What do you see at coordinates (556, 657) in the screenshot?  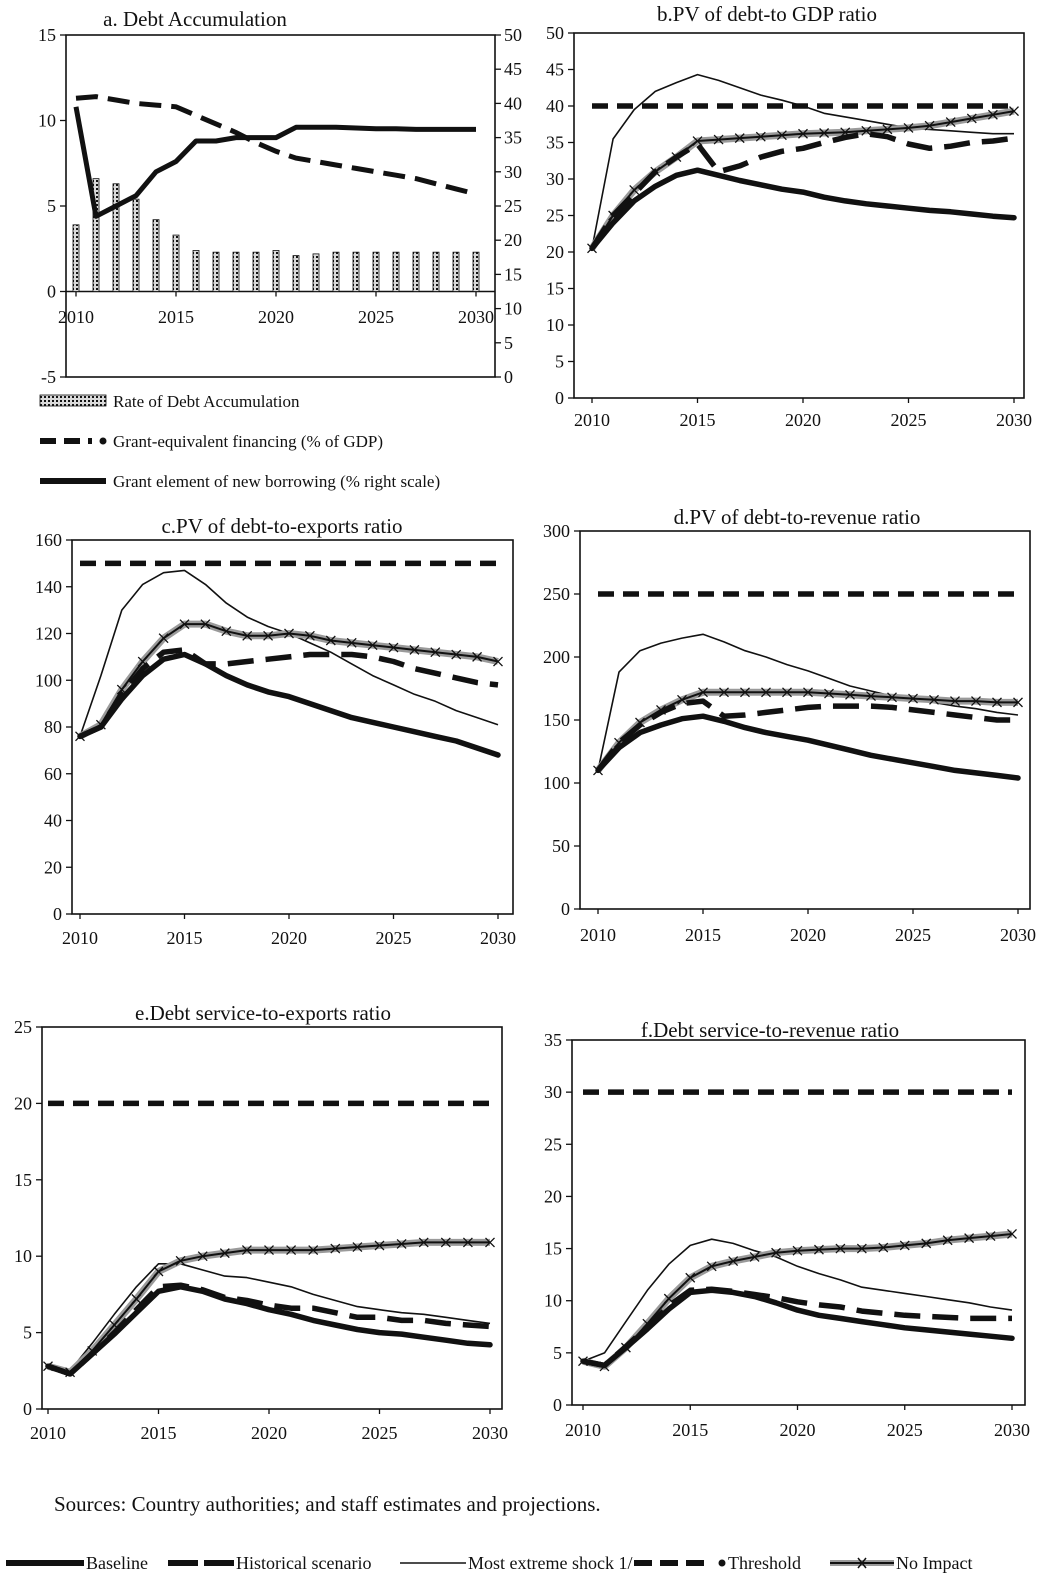 I see `y-tick-label: 200` at bounding box center [556, 657].